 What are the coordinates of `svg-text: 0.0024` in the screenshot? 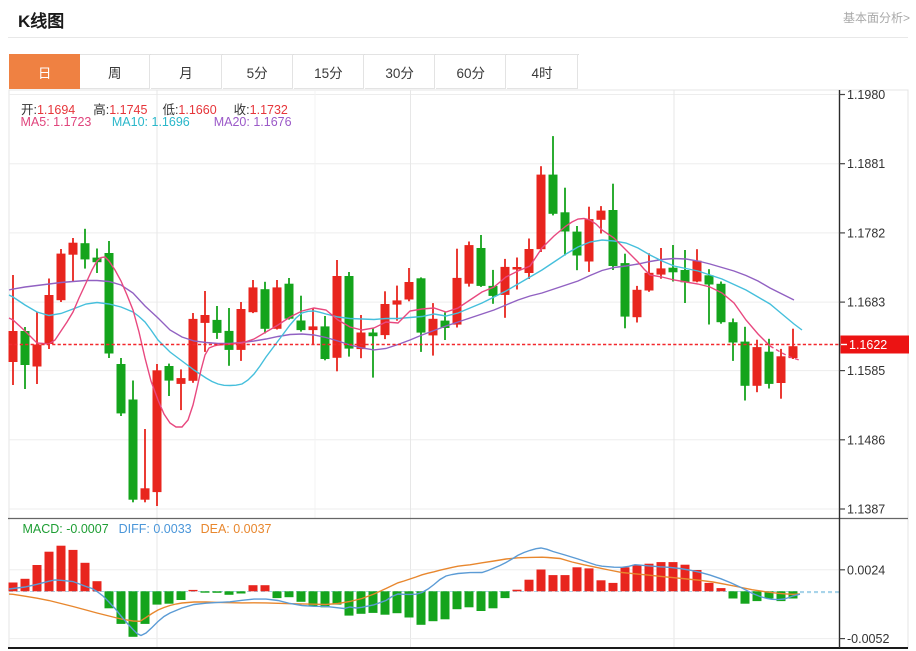 It's located at (866, 570).